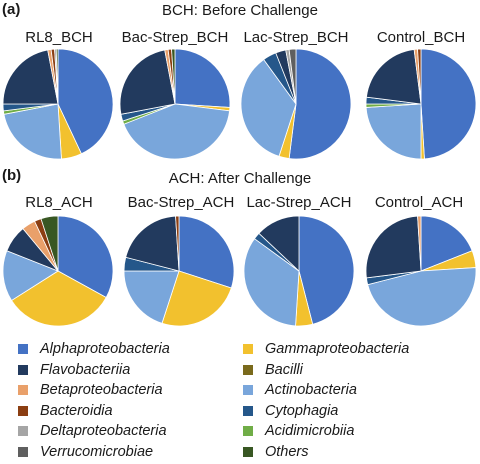 This screenshot has height=464, width=480. Describe the element at coordinates (12, 175) in the screenshot. I see `panel-b-tag: (b)` at that location.